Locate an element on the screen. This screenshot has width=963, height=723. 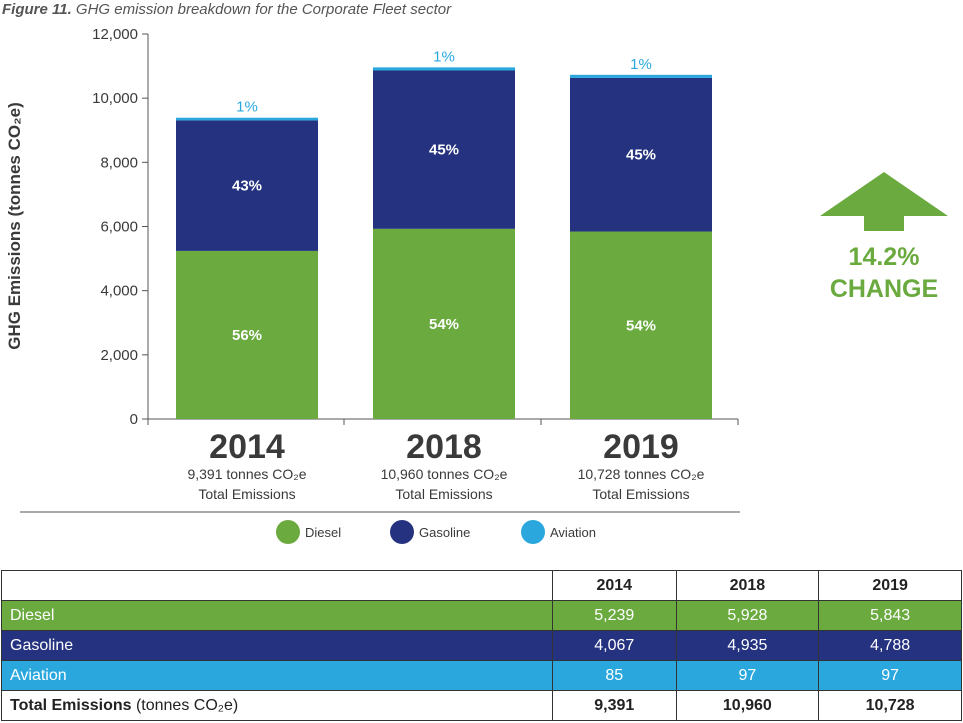
bar-aviation-2014 is located at coordinates (247, 119).